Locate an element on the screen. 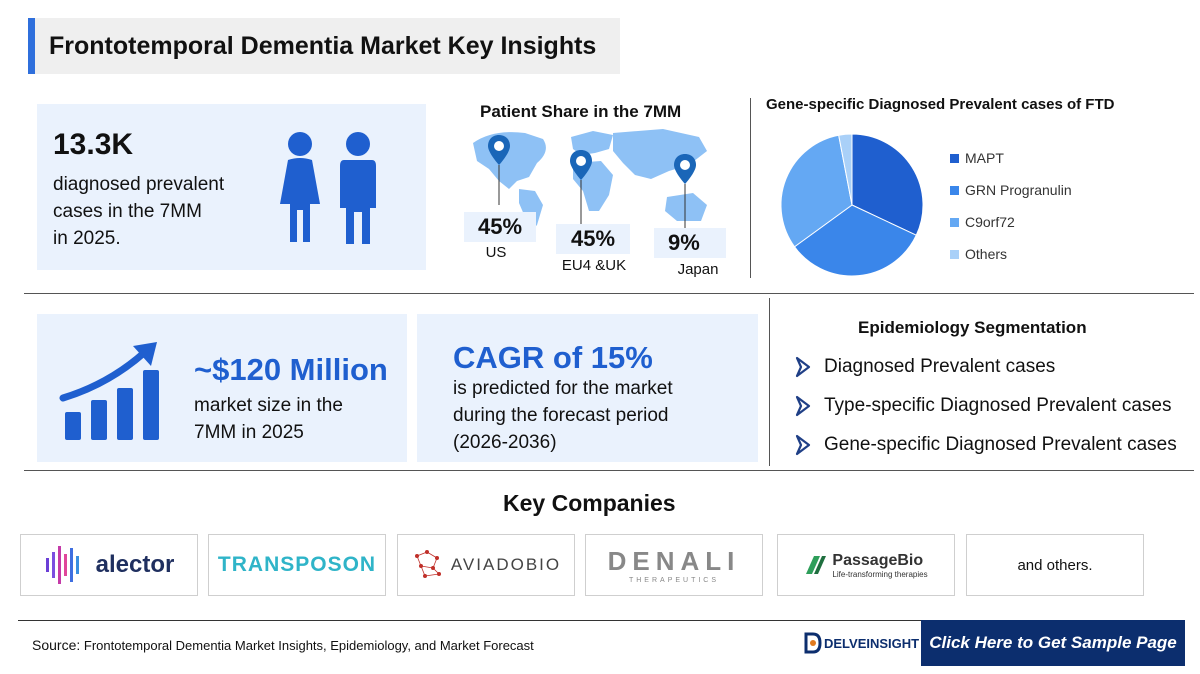 This screenshot has height=674, width=1200. logo-aviadobio: AVIADOBIO is located at coordinates (486, 565).